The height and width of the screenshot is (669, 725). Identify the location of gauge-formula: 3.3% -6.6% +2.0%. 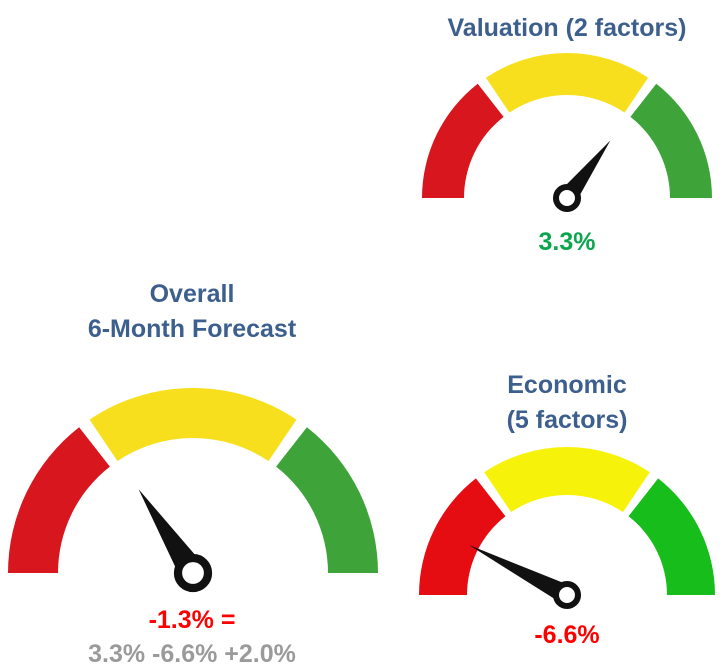
(192, 654).